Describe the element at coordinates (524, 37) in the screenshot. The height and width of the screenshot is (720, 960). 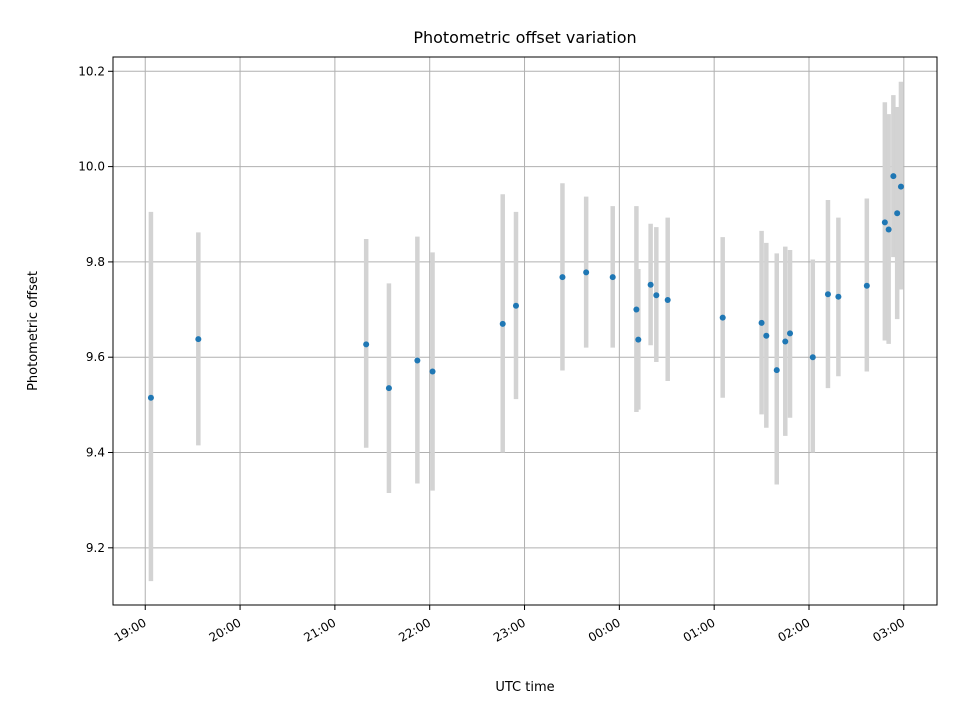
I see `chart-title: Photometric offset variation` at that location.